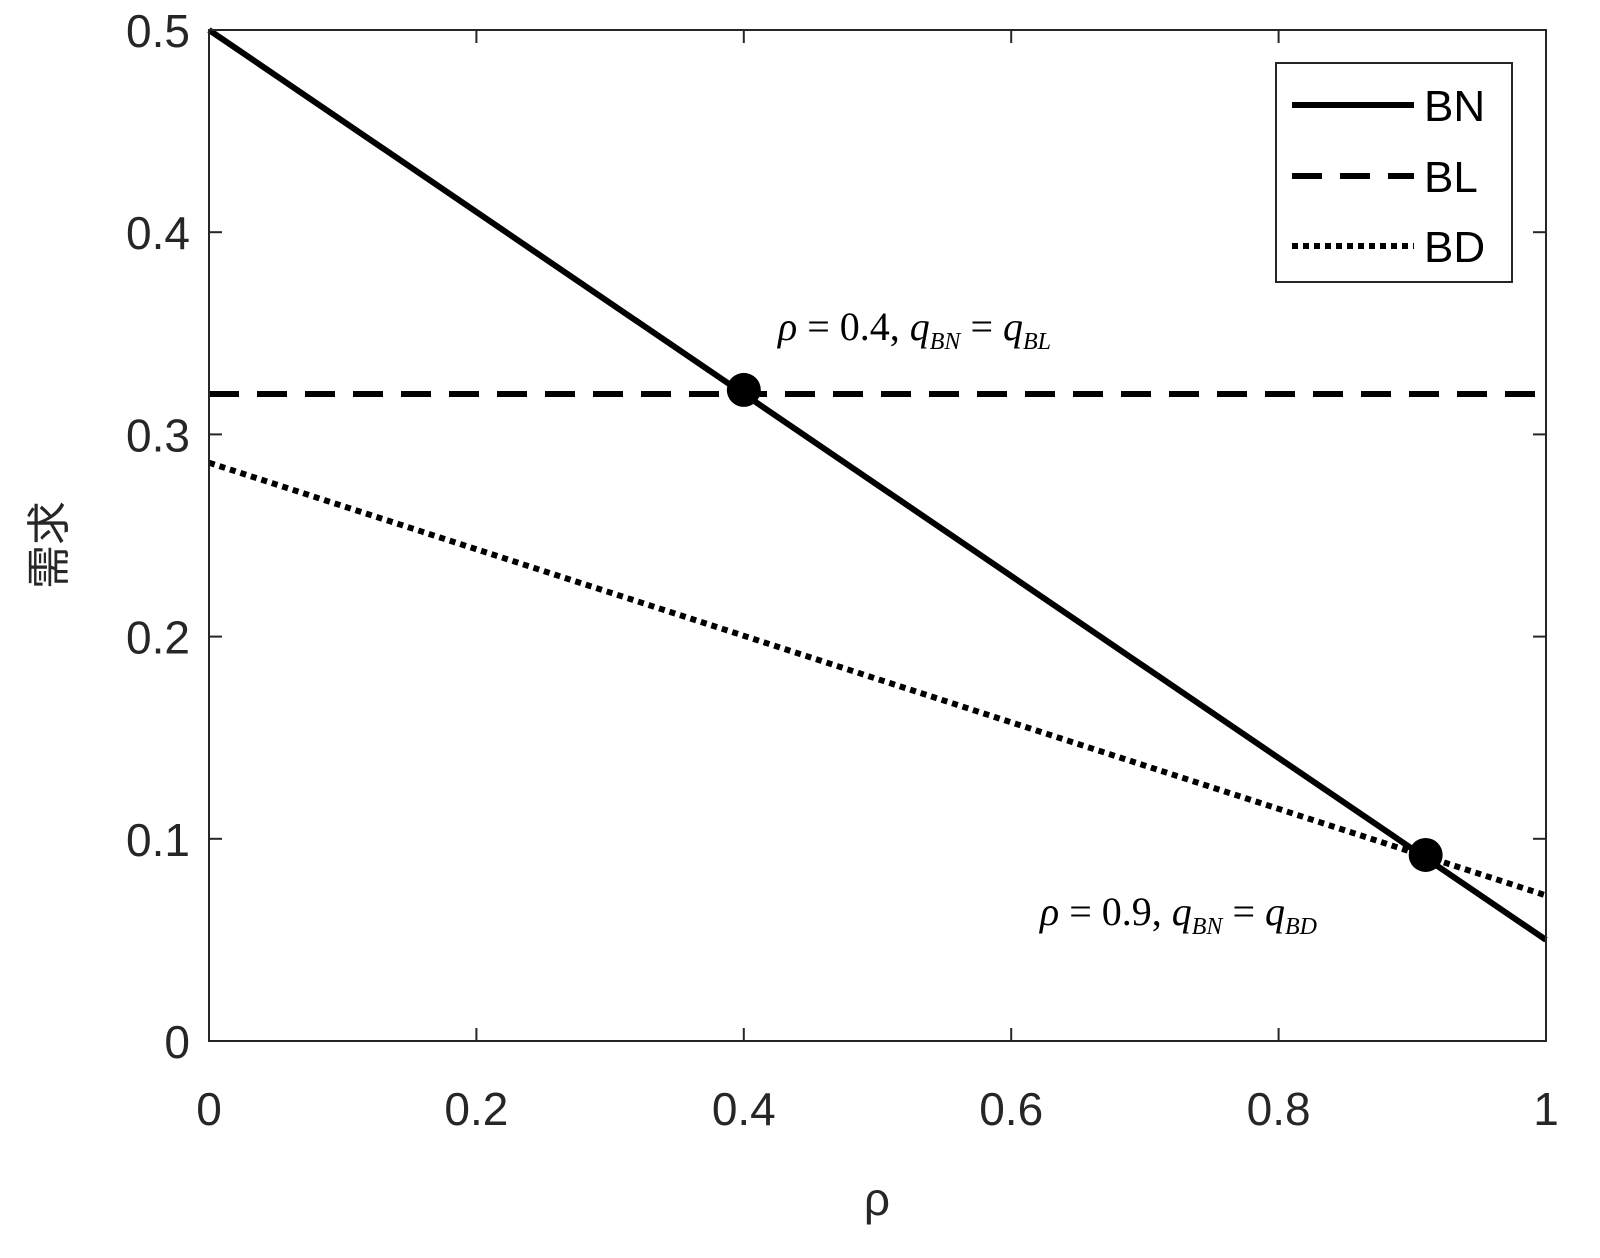 The height and width of the screenshot is (1258, 1600). I want to click on x-tick-label: 0.2, so click(476, 1109).